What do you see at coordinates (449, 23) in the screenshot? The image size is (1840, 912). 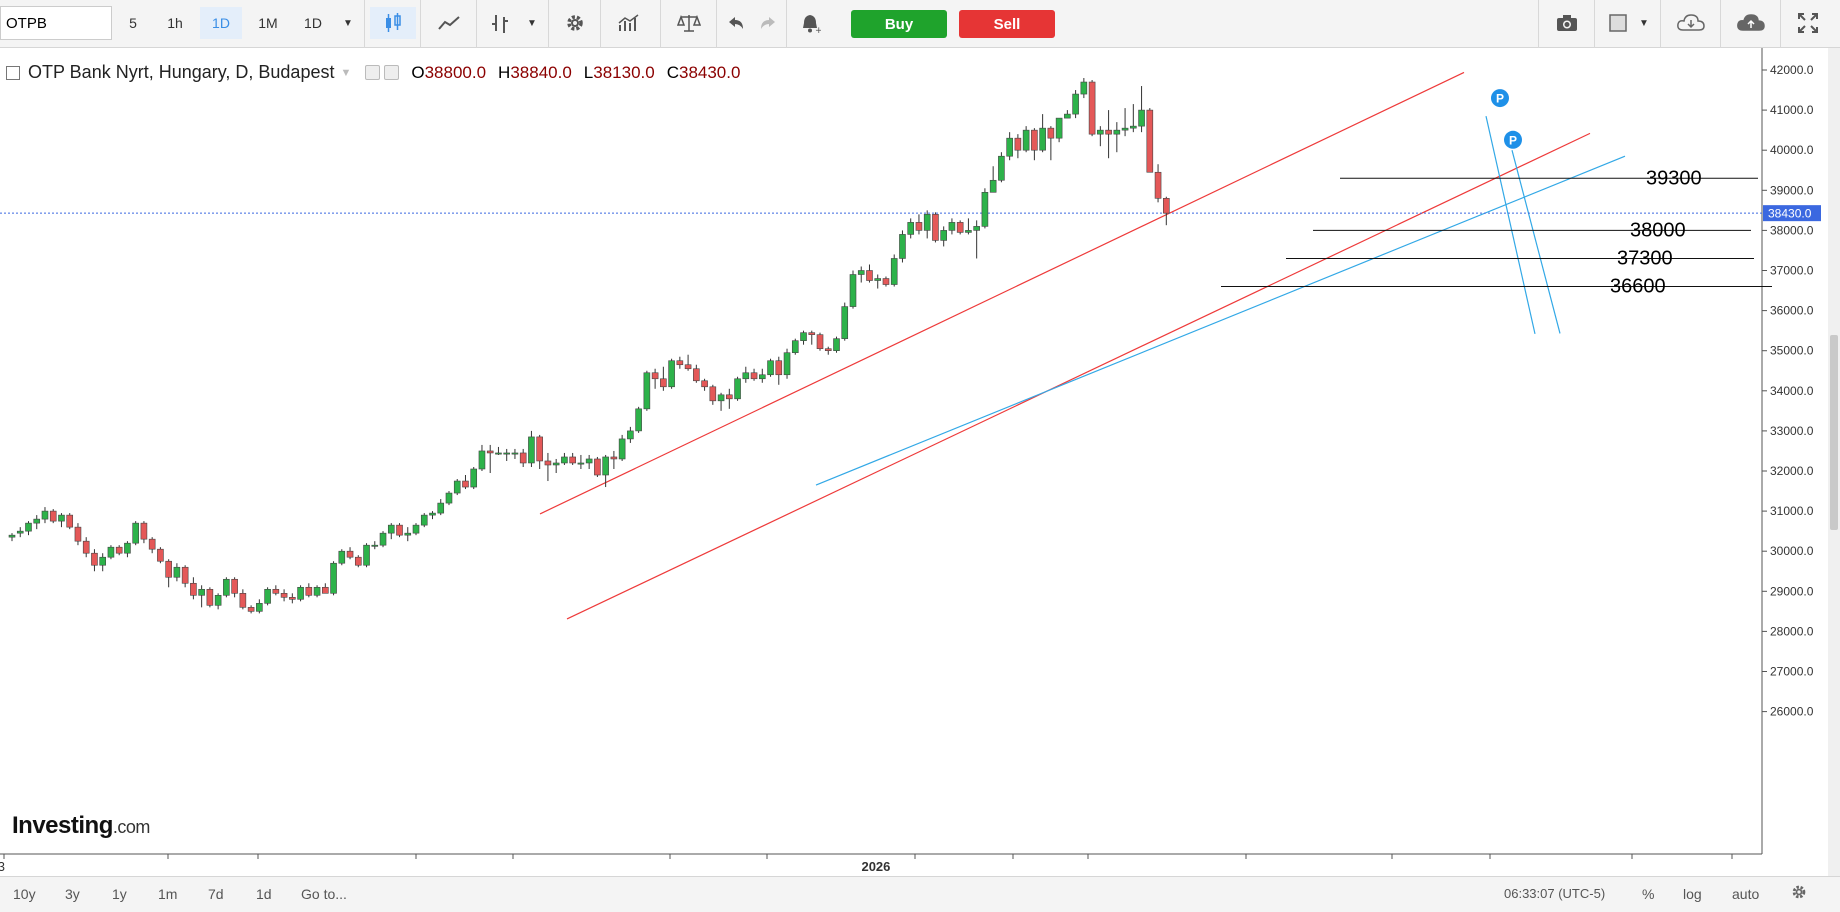 I see `line-chart-icon` at bounding box center [449, 23].